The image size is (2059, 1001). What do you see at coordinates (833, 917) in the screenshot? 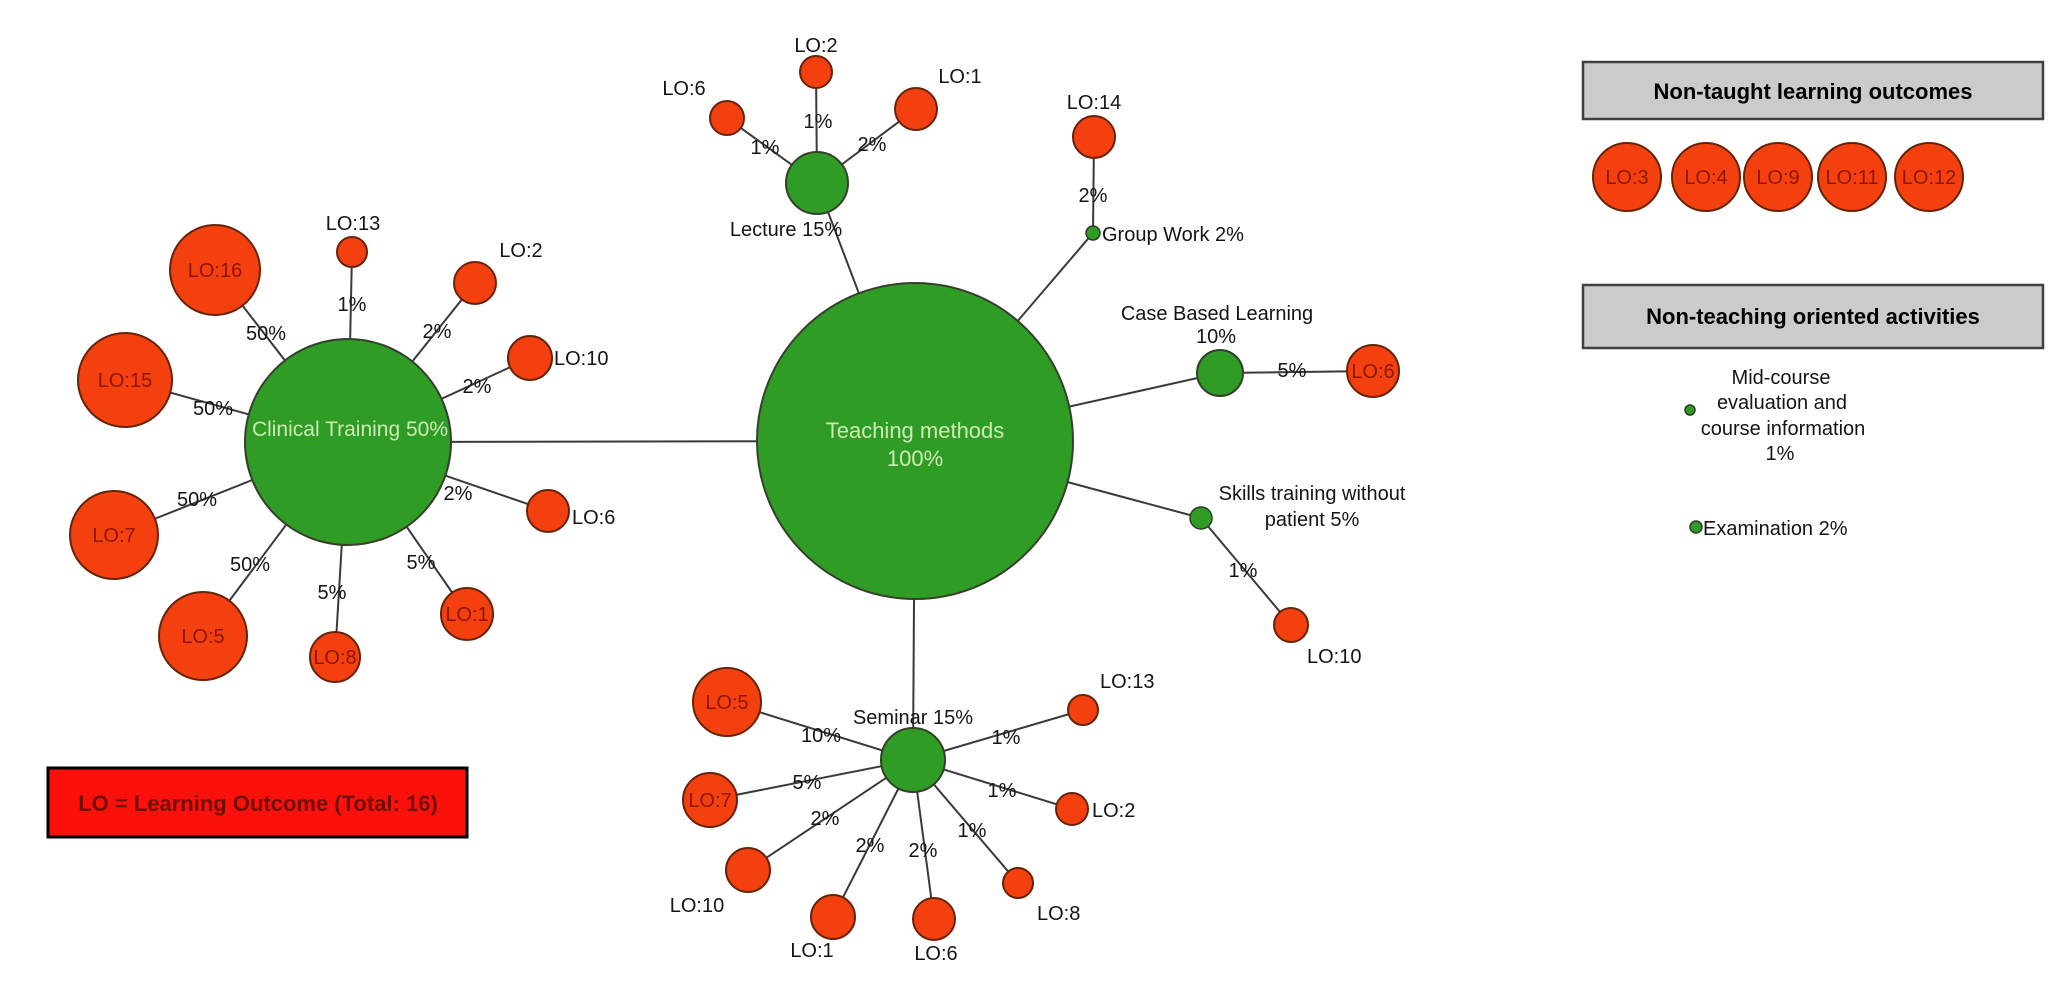
I see `node-seminar-lo1` at bounding box center [833, 917].